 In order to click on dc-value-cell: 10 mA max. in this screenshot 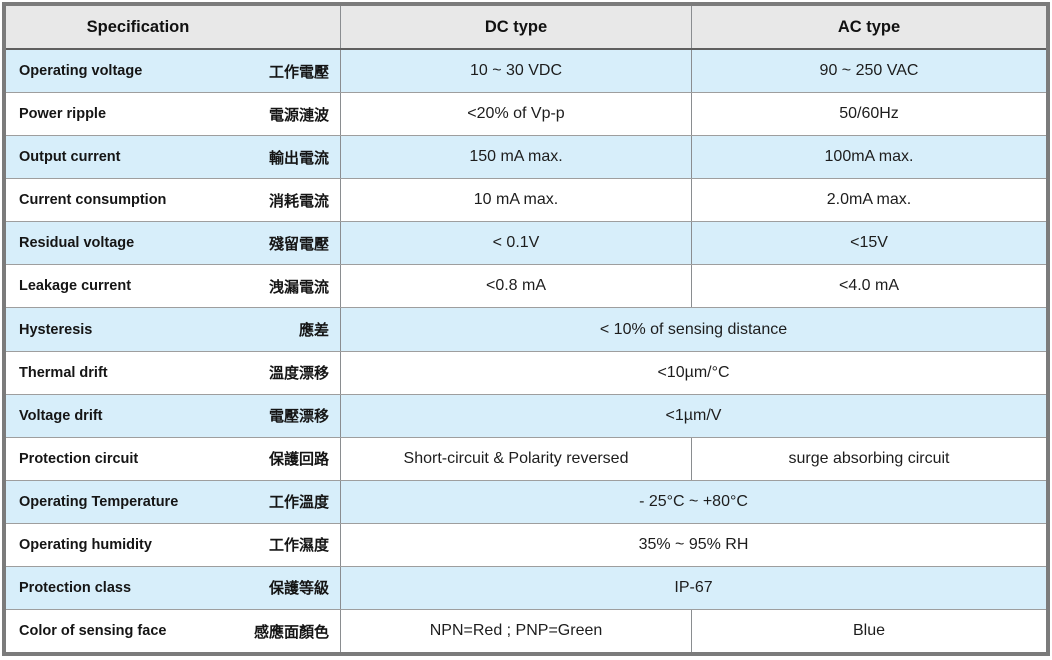, I will do `click(516, 200)`.